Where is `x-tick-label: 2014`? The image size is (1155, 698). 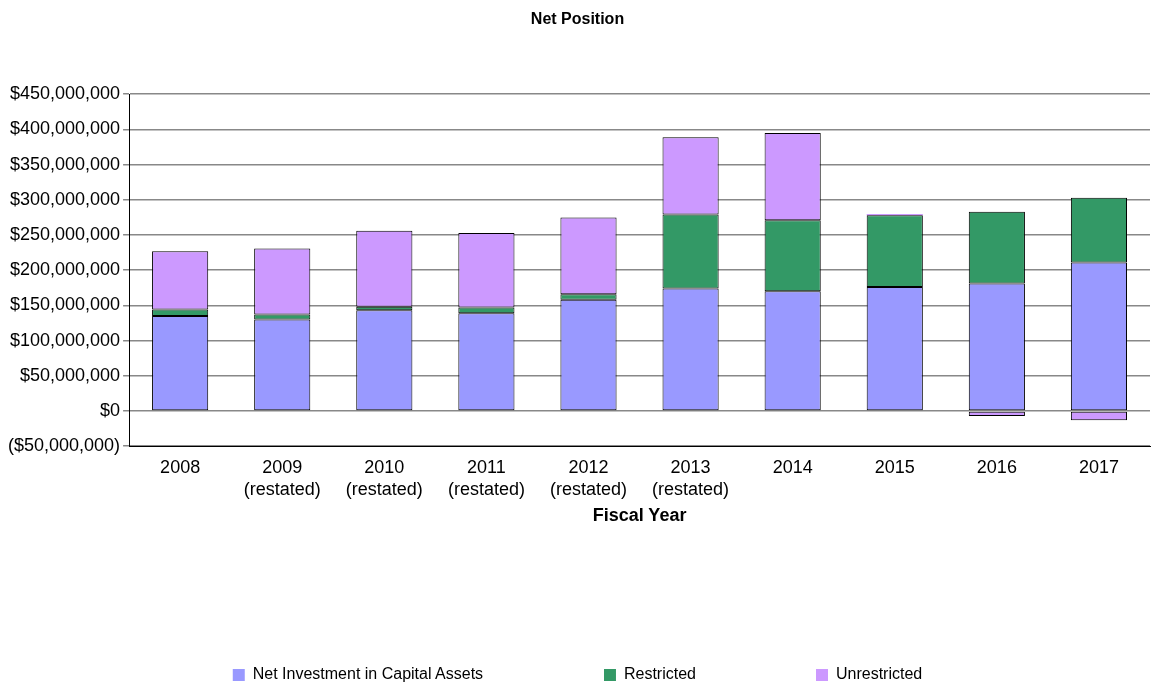 x-tick-label: 2014 is located at coordinates (792, 466).